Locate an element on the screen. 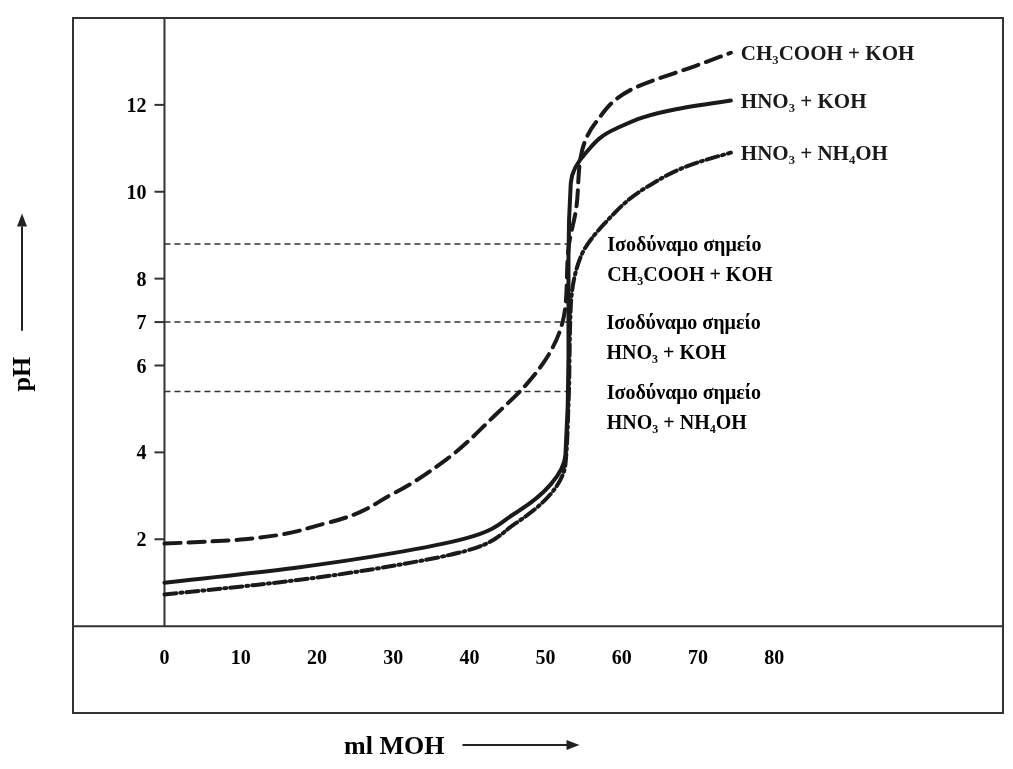 The image size is (1013, 769). x-tick-label: 20 is located at coordinates (316, 657).